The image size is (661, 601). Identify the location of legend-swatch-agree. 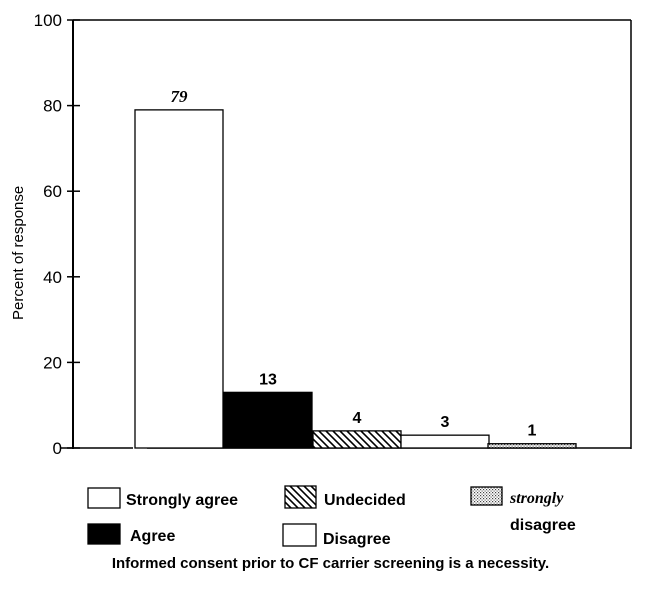
(104, 534).